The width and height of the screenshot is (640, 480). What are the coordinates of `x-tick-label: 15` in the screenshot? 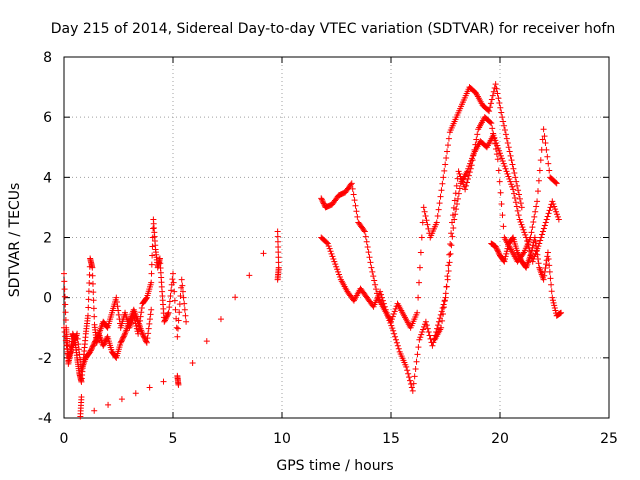 It's located at (391, 439).